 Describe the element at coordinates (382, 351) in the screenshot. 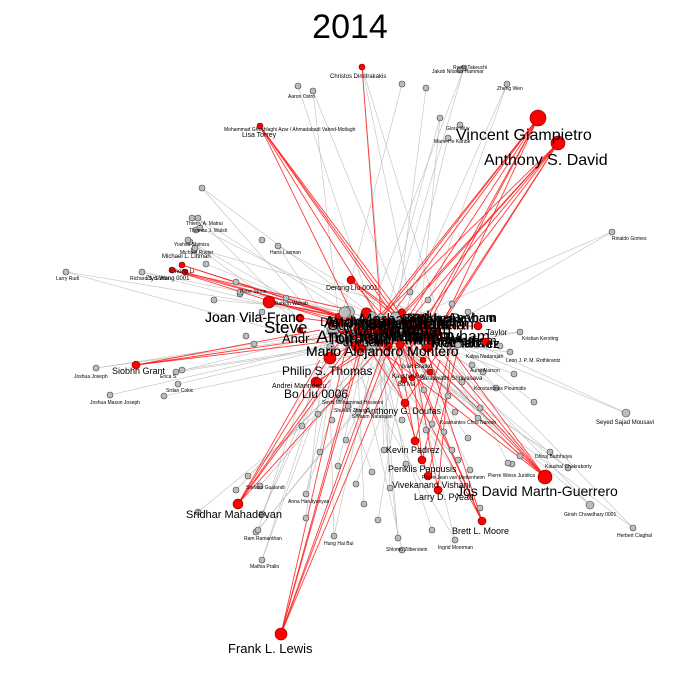

I see `node-label-5: Mario Alejandro Montero` at that location.